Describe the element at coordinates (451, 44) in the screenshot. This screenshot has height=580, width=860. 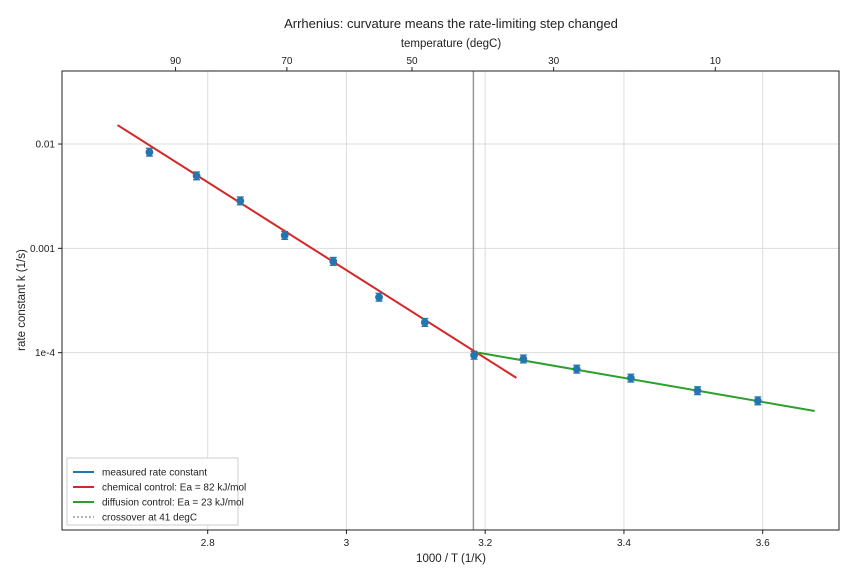
I see `top-axis-label: temperature (degC)` at that location.